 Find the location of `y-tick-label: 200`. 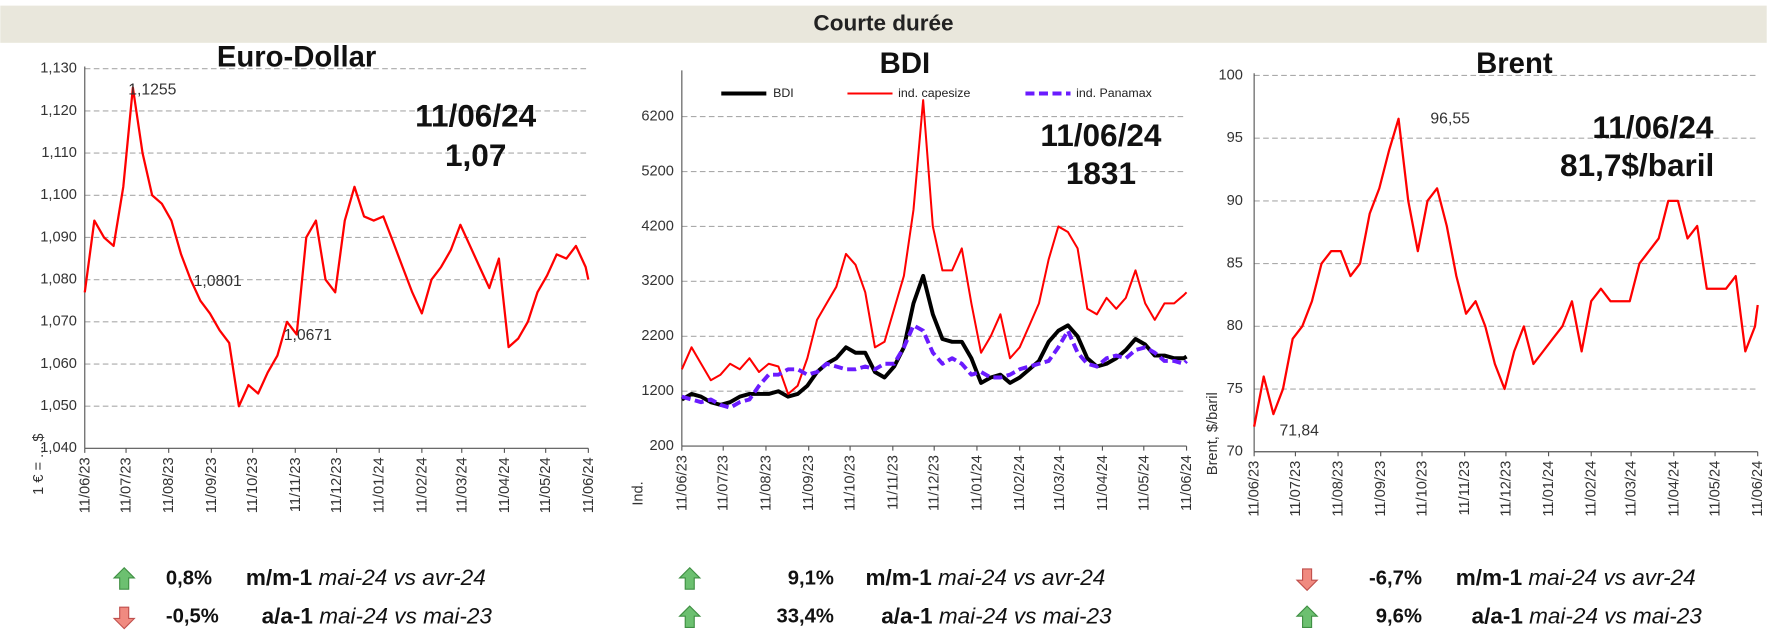

y-tick-label: 200 is located at coordinates (662, 446).